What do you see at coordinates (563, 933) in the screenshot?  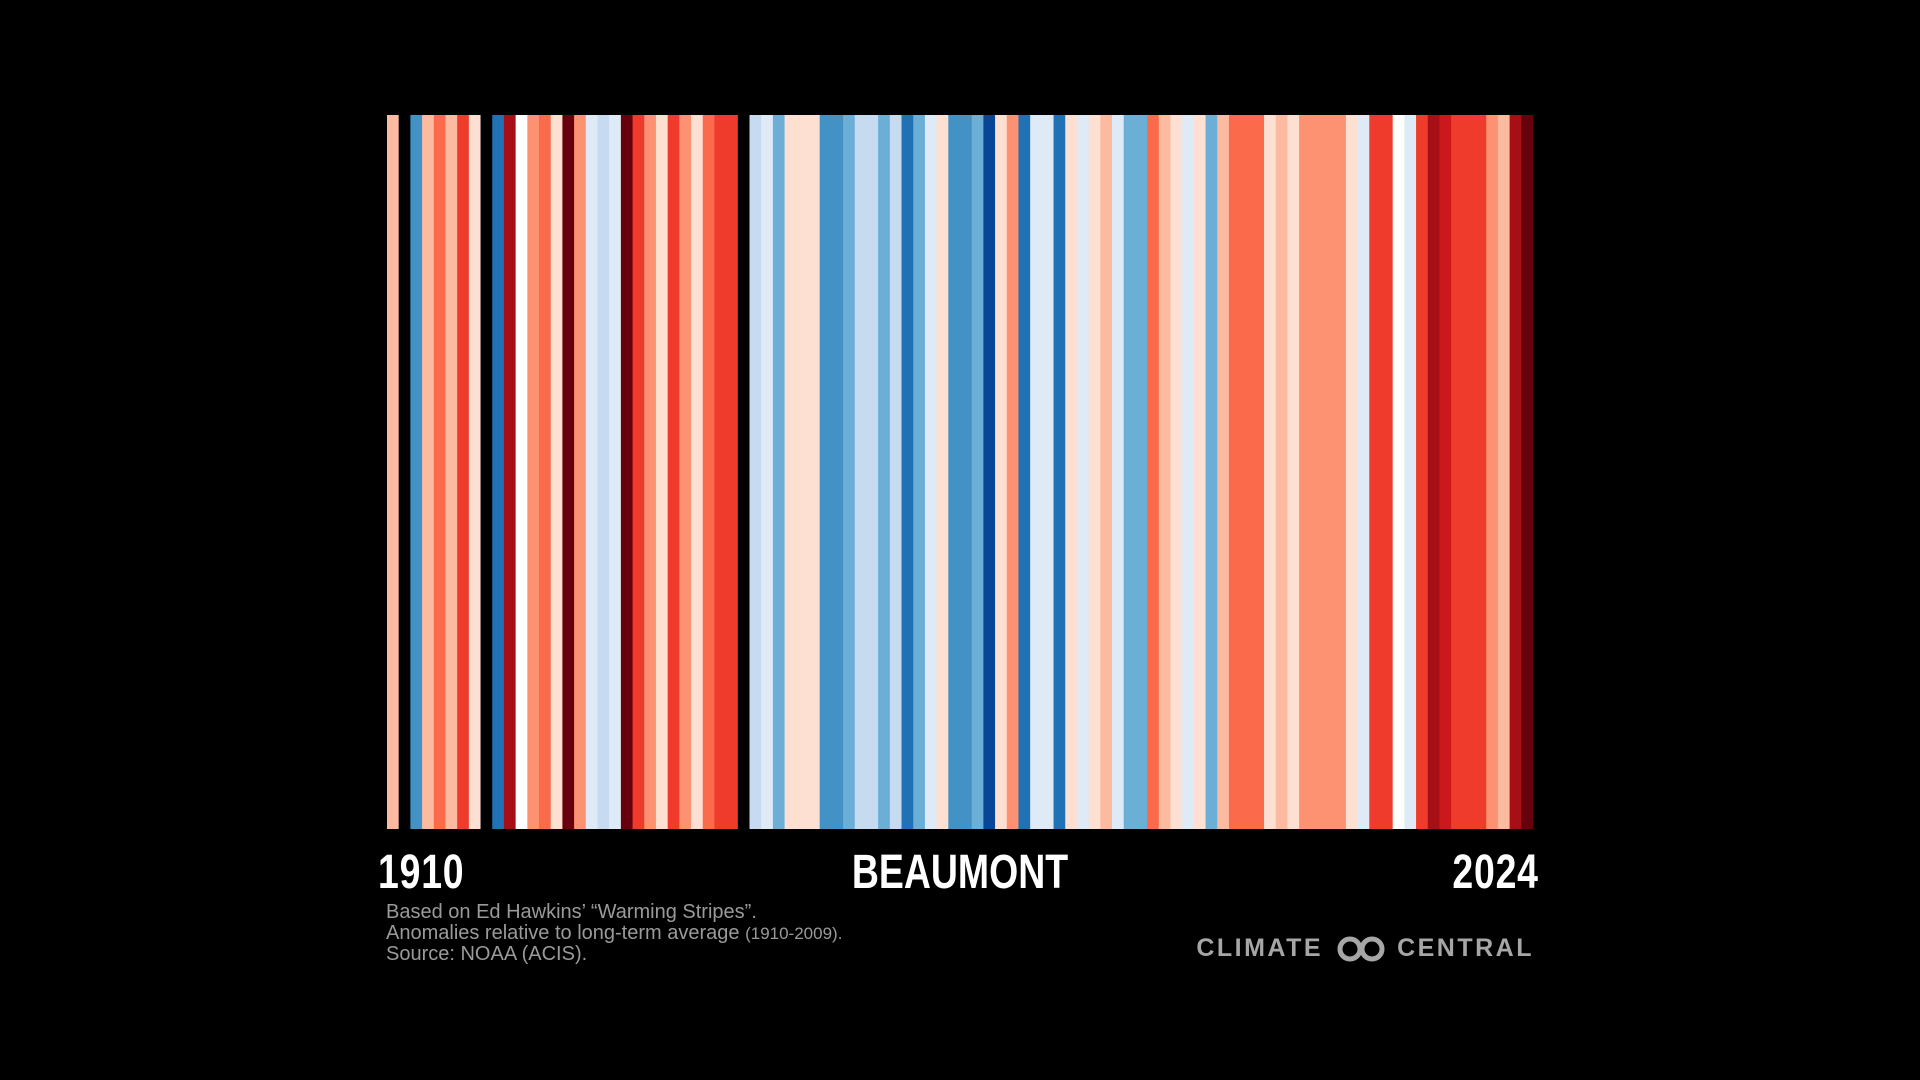 I see `note-line-2-main: Anomalies relative to long-term average` at bounding box center [563, 933].